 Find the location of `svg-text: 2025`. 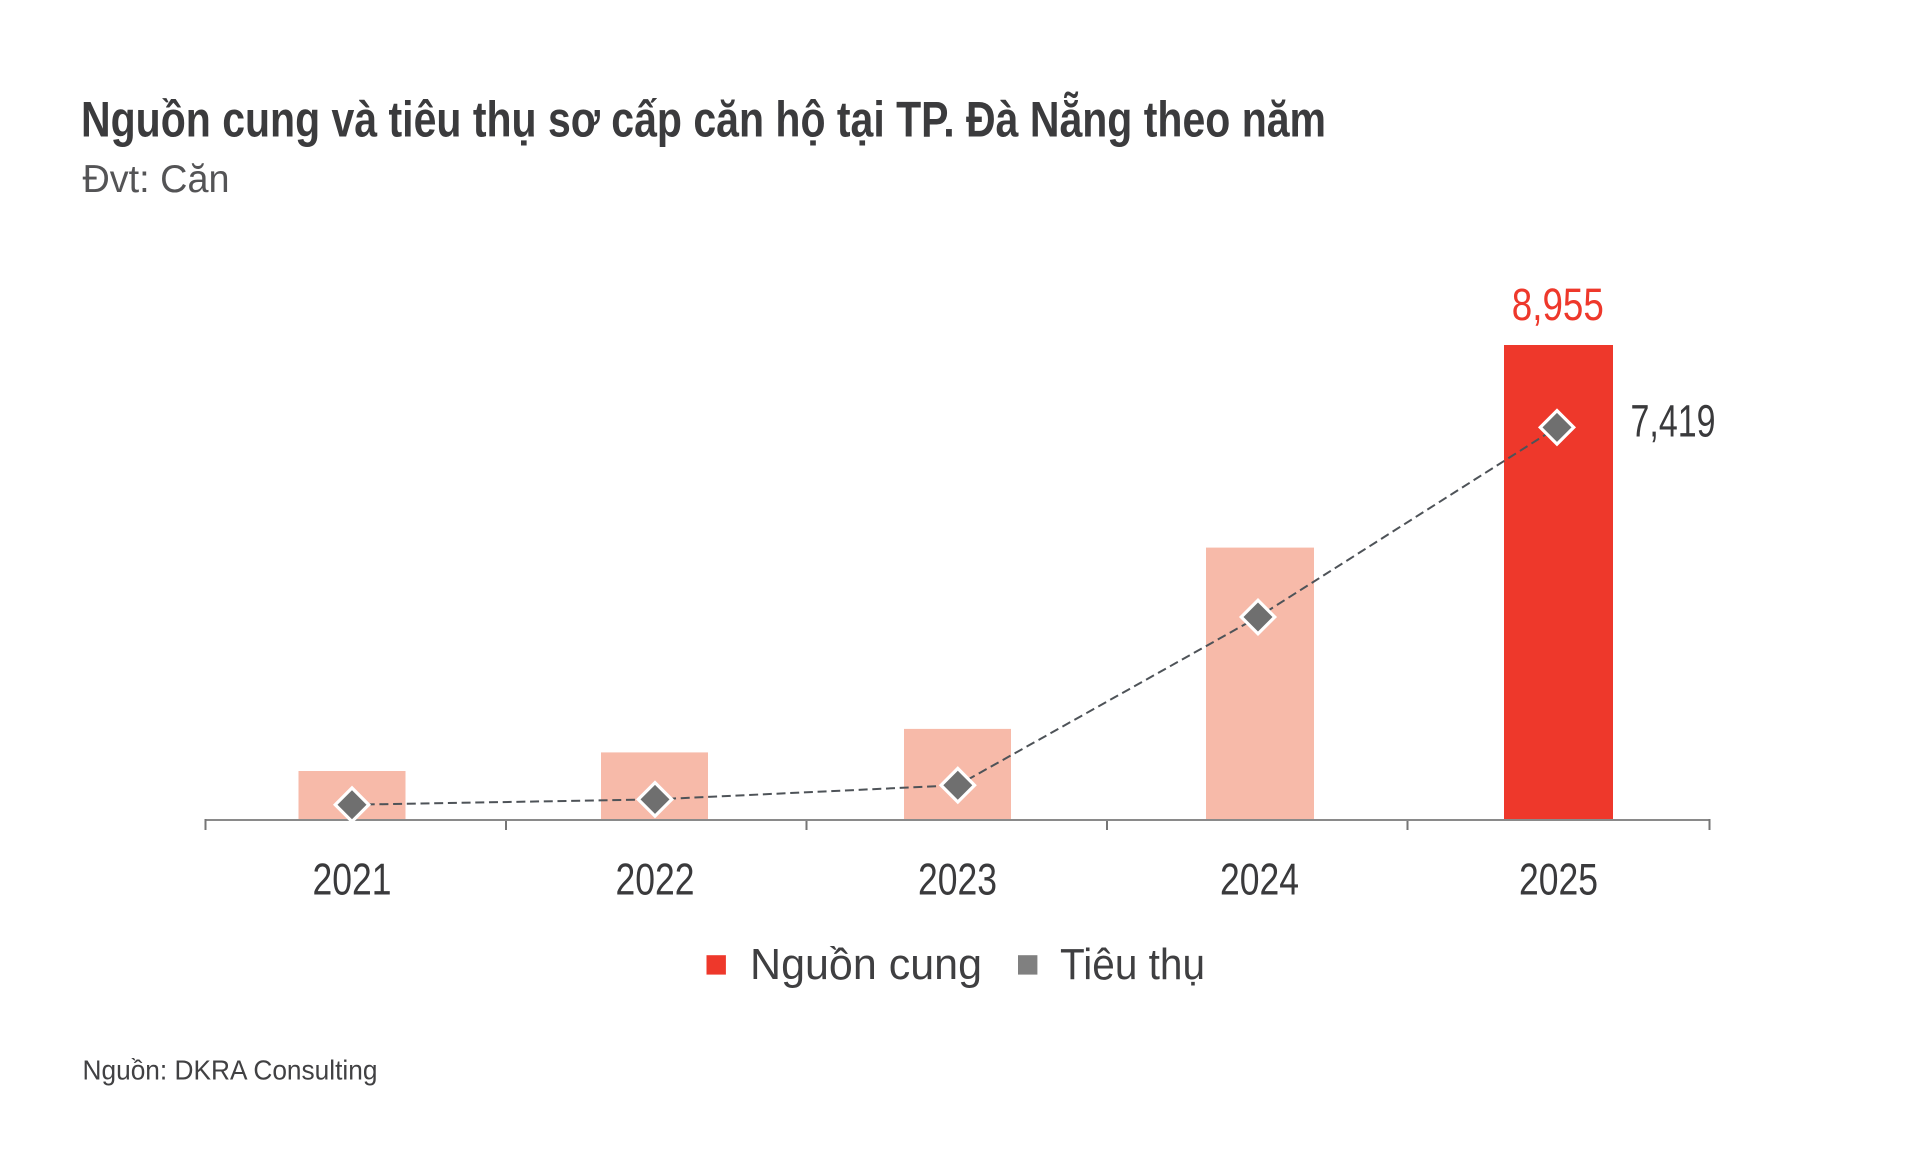

svg-text: 2025 is located at coordinates (1558, 880).